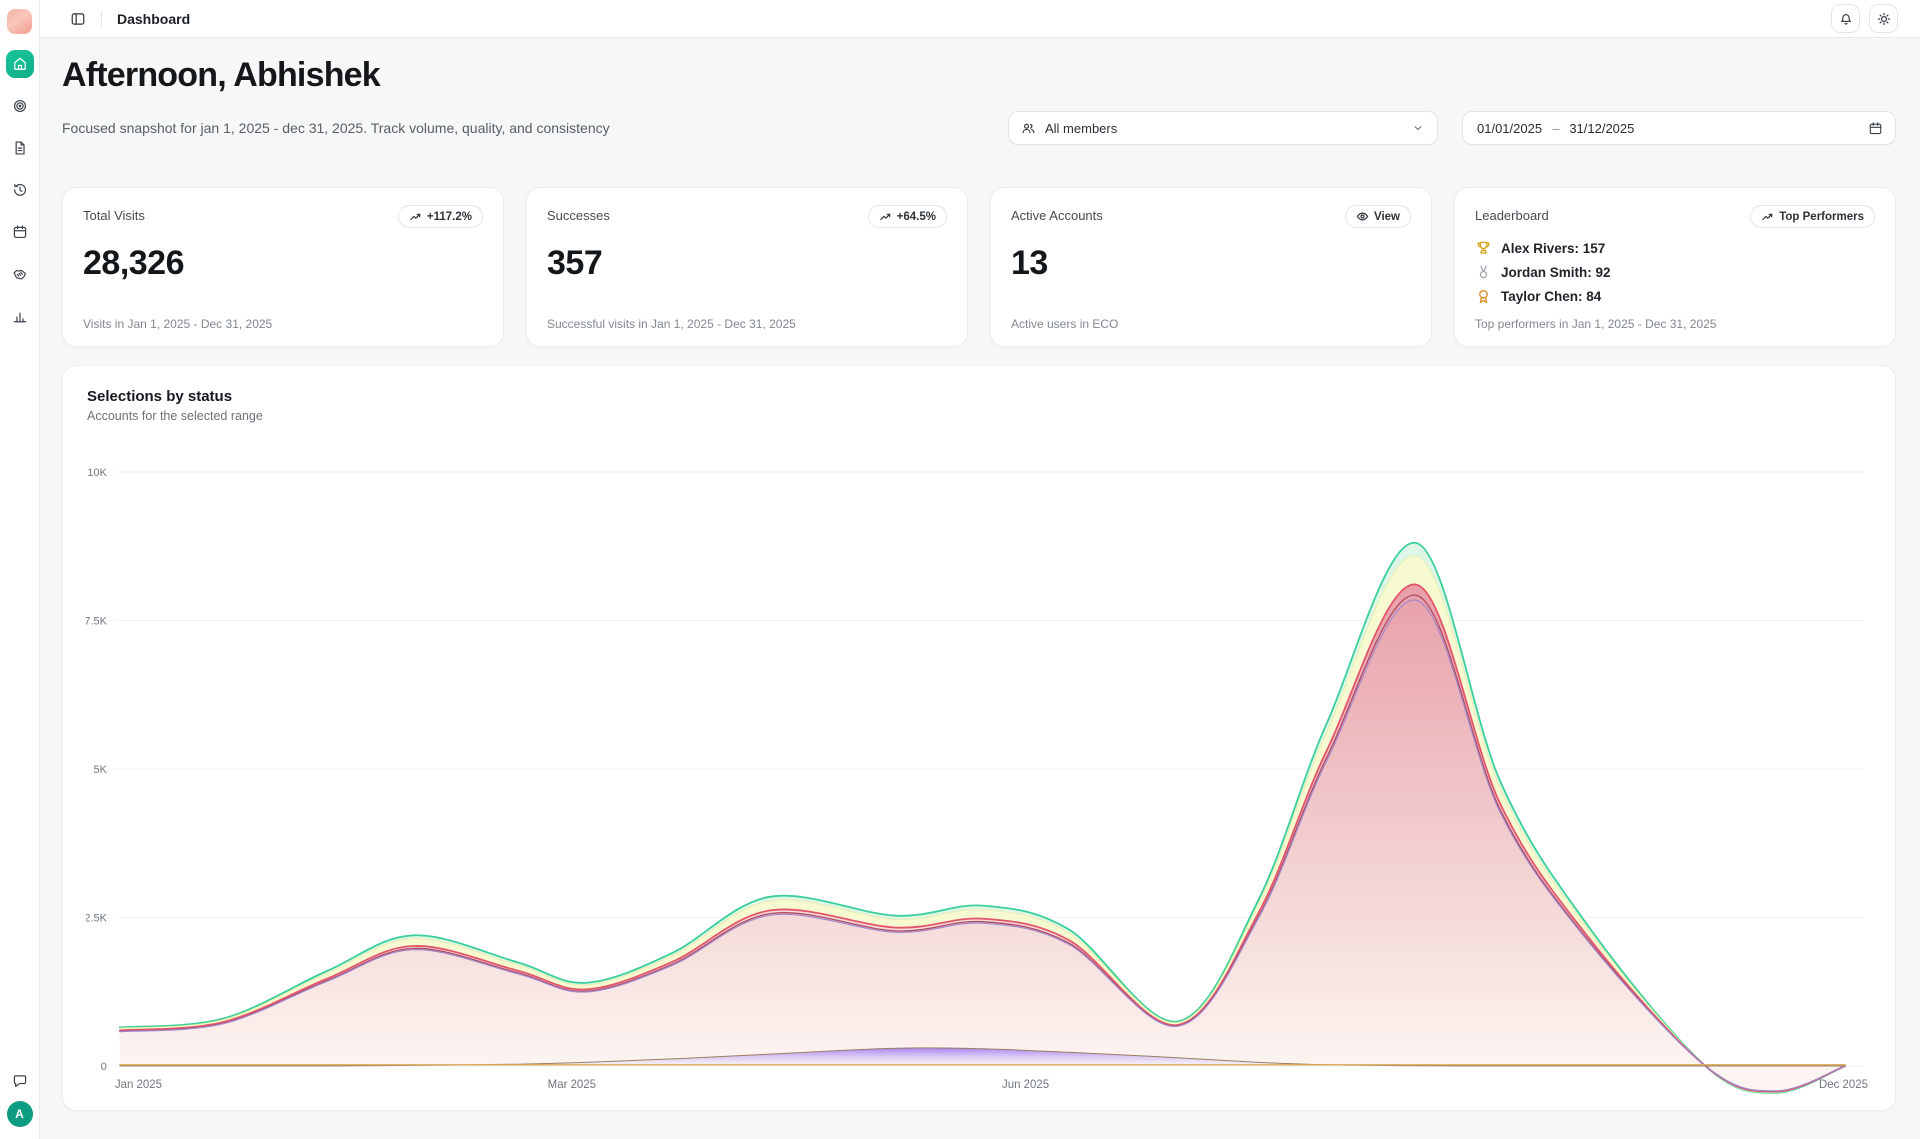 Image resolution: width=1920 pixels, height=1139 pixels. I want to click on svg-text: Dec 2025, so click(1843, 1085).